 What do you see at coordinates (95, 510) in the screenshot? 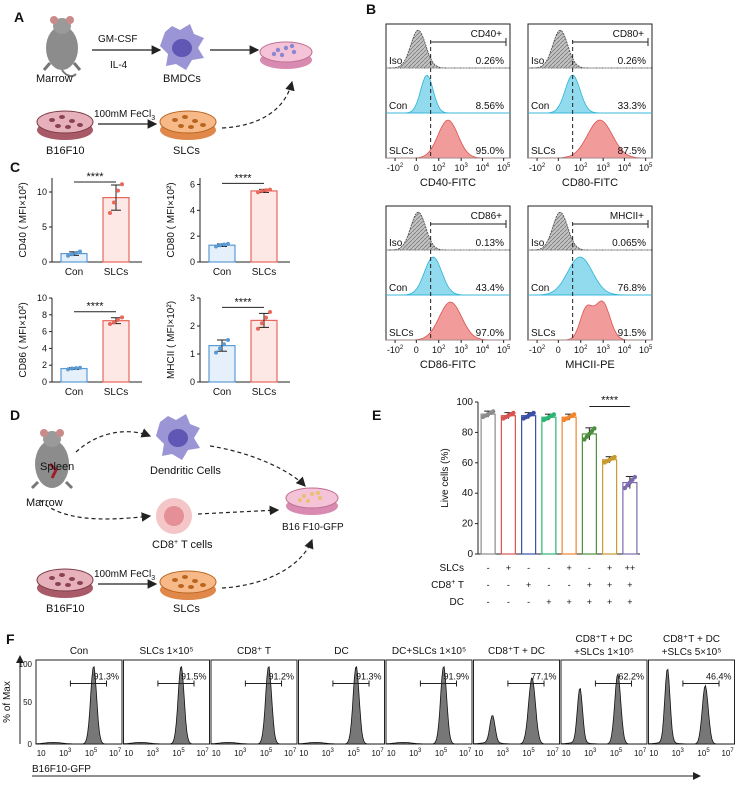
I see `arrow-mouse-cd8` at bounding box center [95, 510].